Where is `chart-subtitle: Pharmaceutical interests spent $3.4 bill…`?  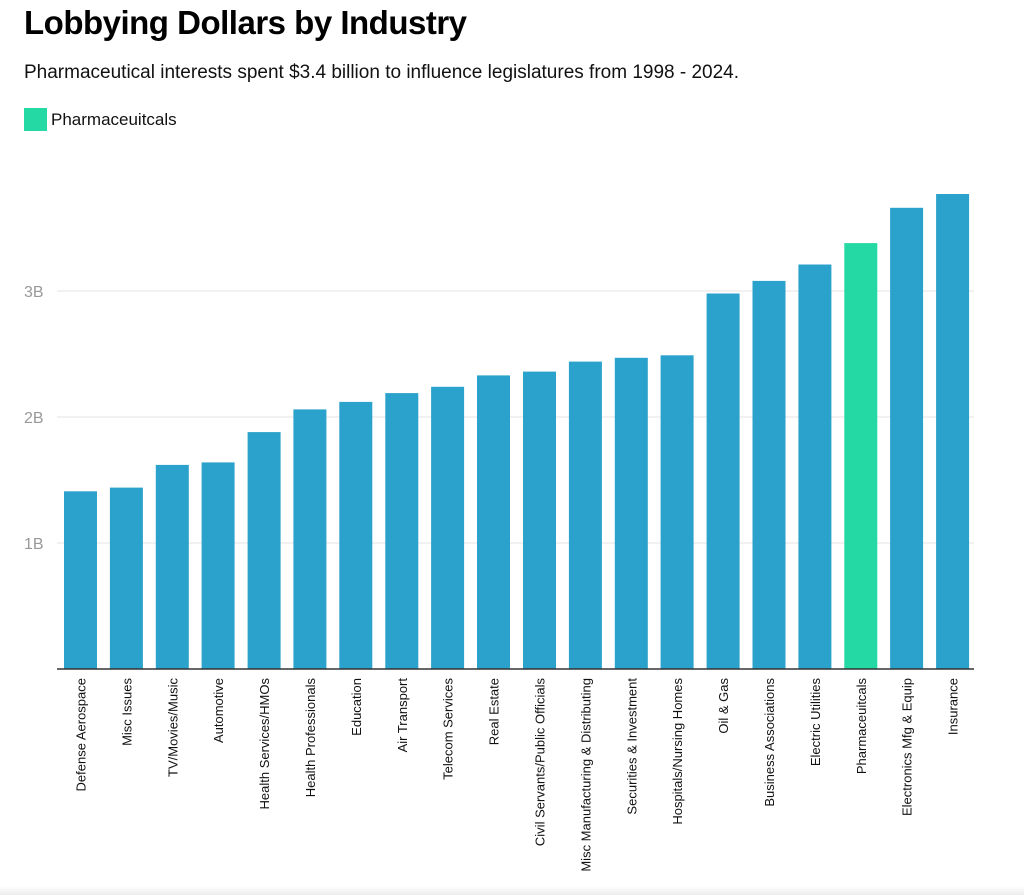 chart-subtitle: Pharmaceutical interests spent $3.4 bill… is located at coordinates (382, 72).